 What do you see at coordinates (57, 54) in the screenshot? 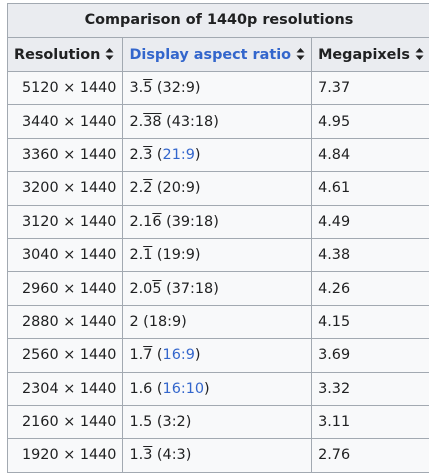
I see `column-header-label: Resolution` at bounding box center [57, 54].